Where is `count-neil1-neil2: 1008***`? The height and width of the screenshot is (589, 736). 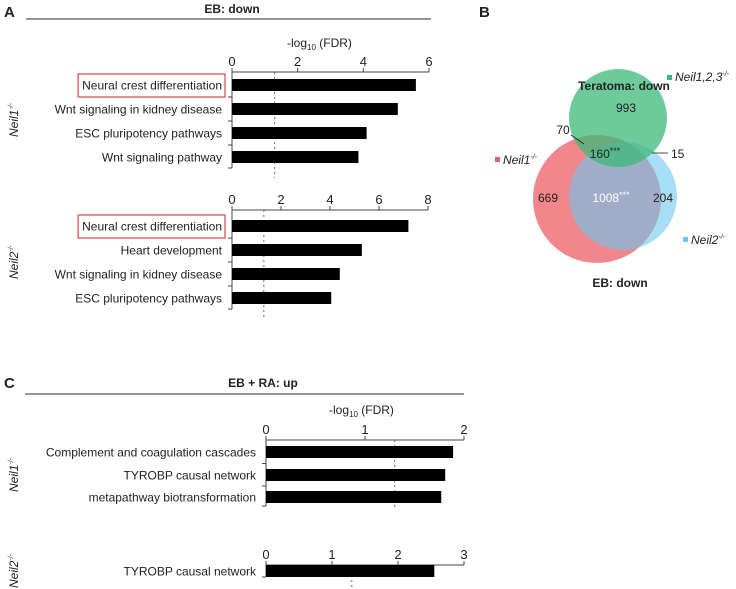
count-neil1-neil2: 1008*** is located at coordinates (611, 197).